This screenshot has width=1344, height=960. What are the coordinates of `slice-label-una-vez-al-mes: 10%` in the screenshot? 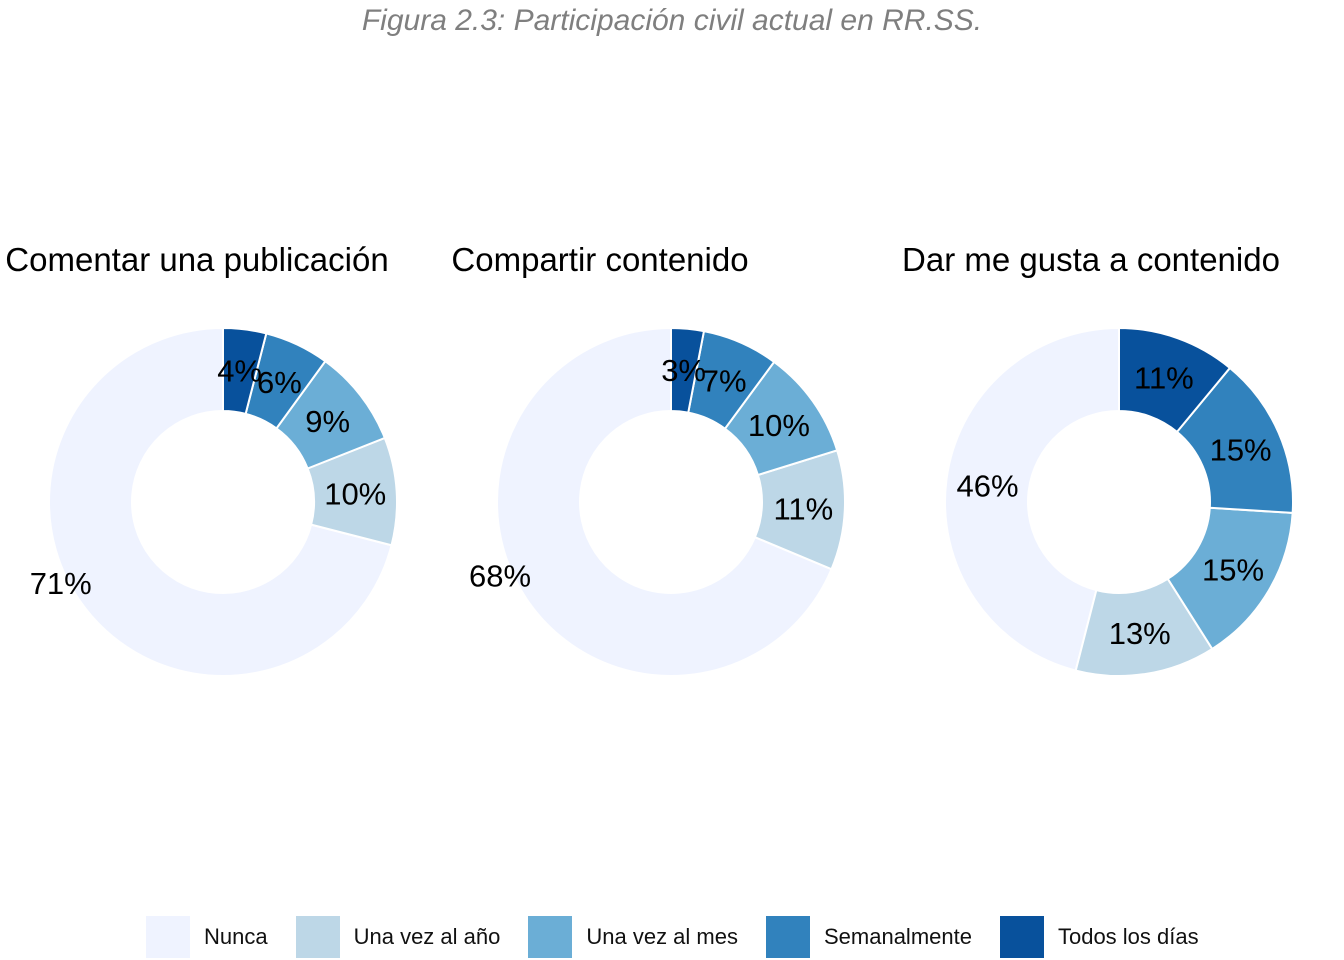 It's located at (779, 425).